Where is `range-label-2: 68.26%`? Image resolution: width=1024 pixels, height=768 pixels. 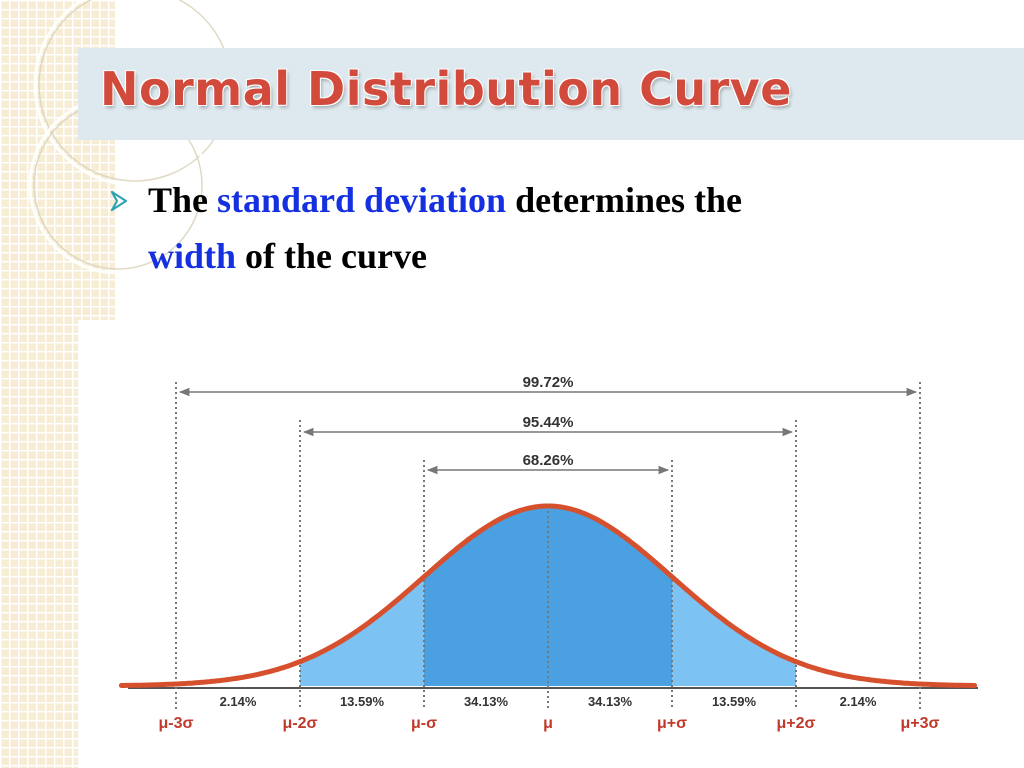
range-label-2: 68.26% is located at coordinates (548, 460).